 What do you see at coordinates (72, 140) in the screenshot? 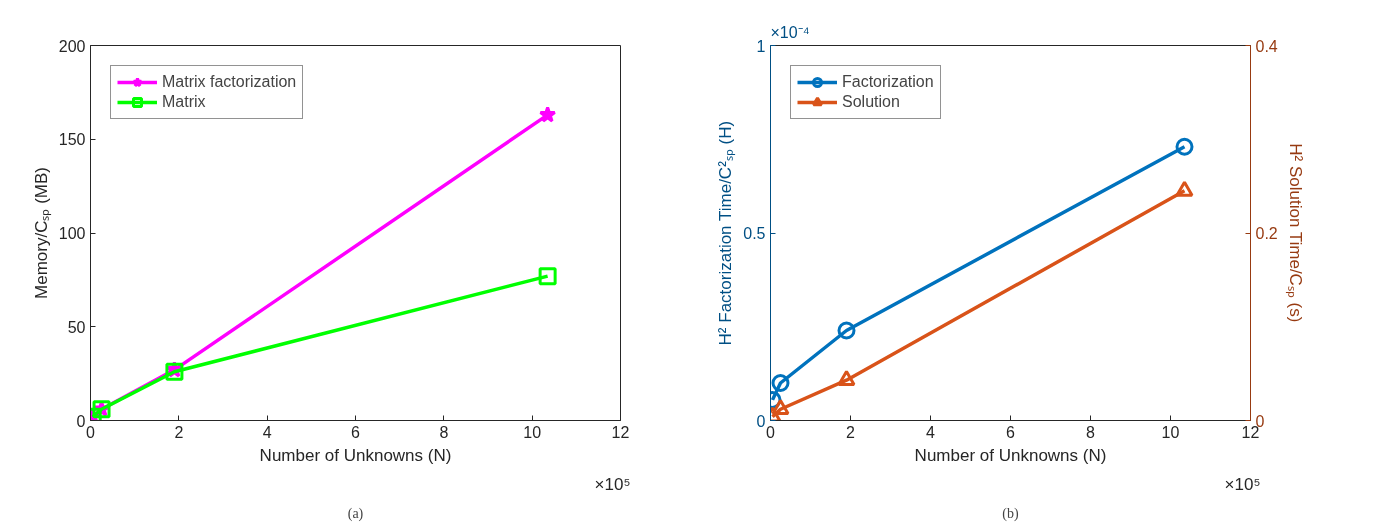
I see `y-tick-label: 150` at bounding box center [72, 140].